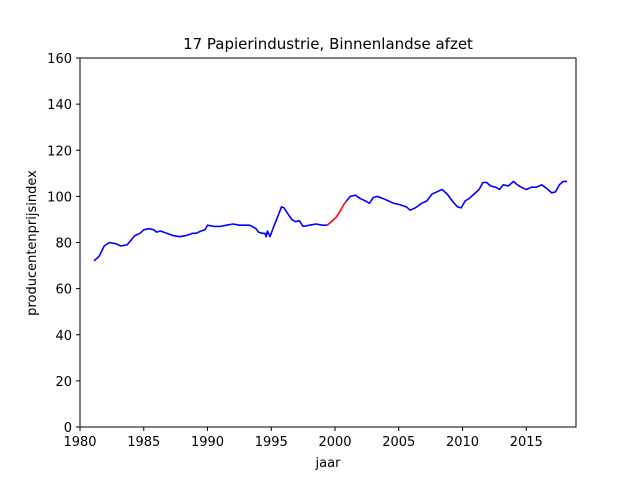 This screenshot has height=480, width=640. Describe the element at coordinates (328, 44) in the screenshot. I see `chart-title: 17 Papierindustrie, Binnenlandse afzet` at that location.